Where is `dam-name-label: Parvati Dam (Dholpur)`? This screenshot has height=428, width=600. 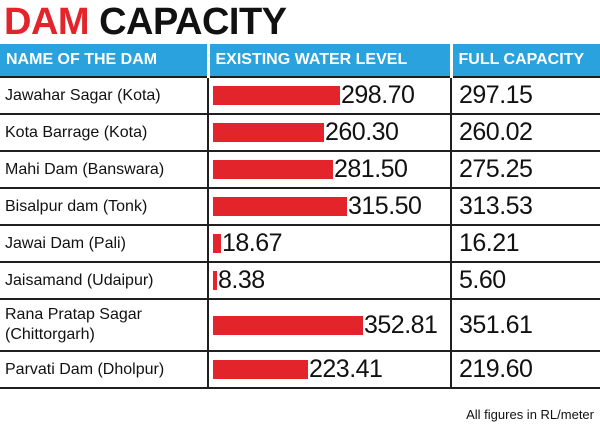 dam-name-label: Parvati Dam (Dholpur) is located at coordinates (85, 369).